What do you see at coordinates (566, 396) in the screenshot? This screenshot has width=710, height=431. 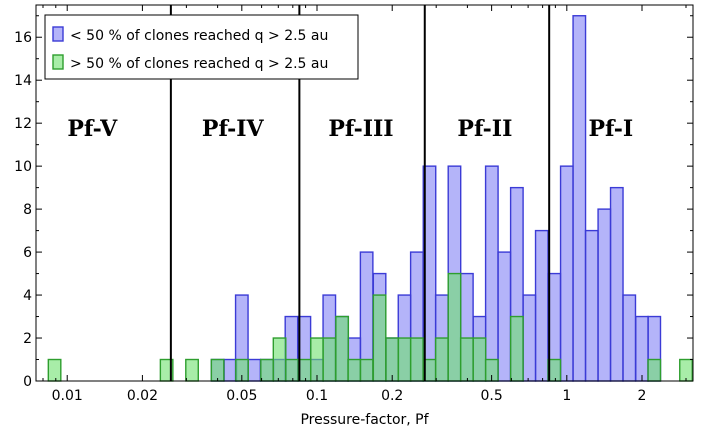 I see `x-tick-label: 1` at bounding box center [566, 396].